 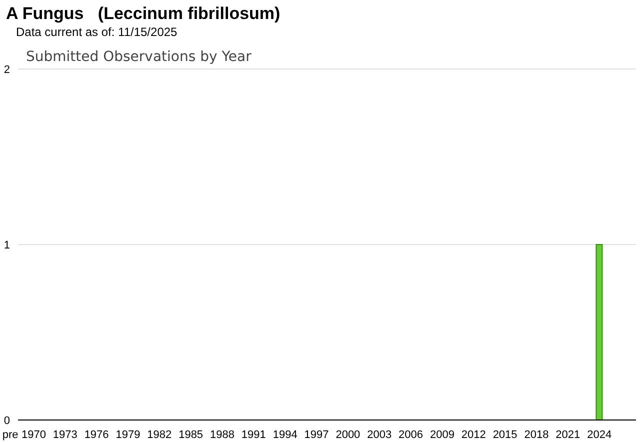 I want to click on x-tick-label: 1985, so click(x=191, y=435).